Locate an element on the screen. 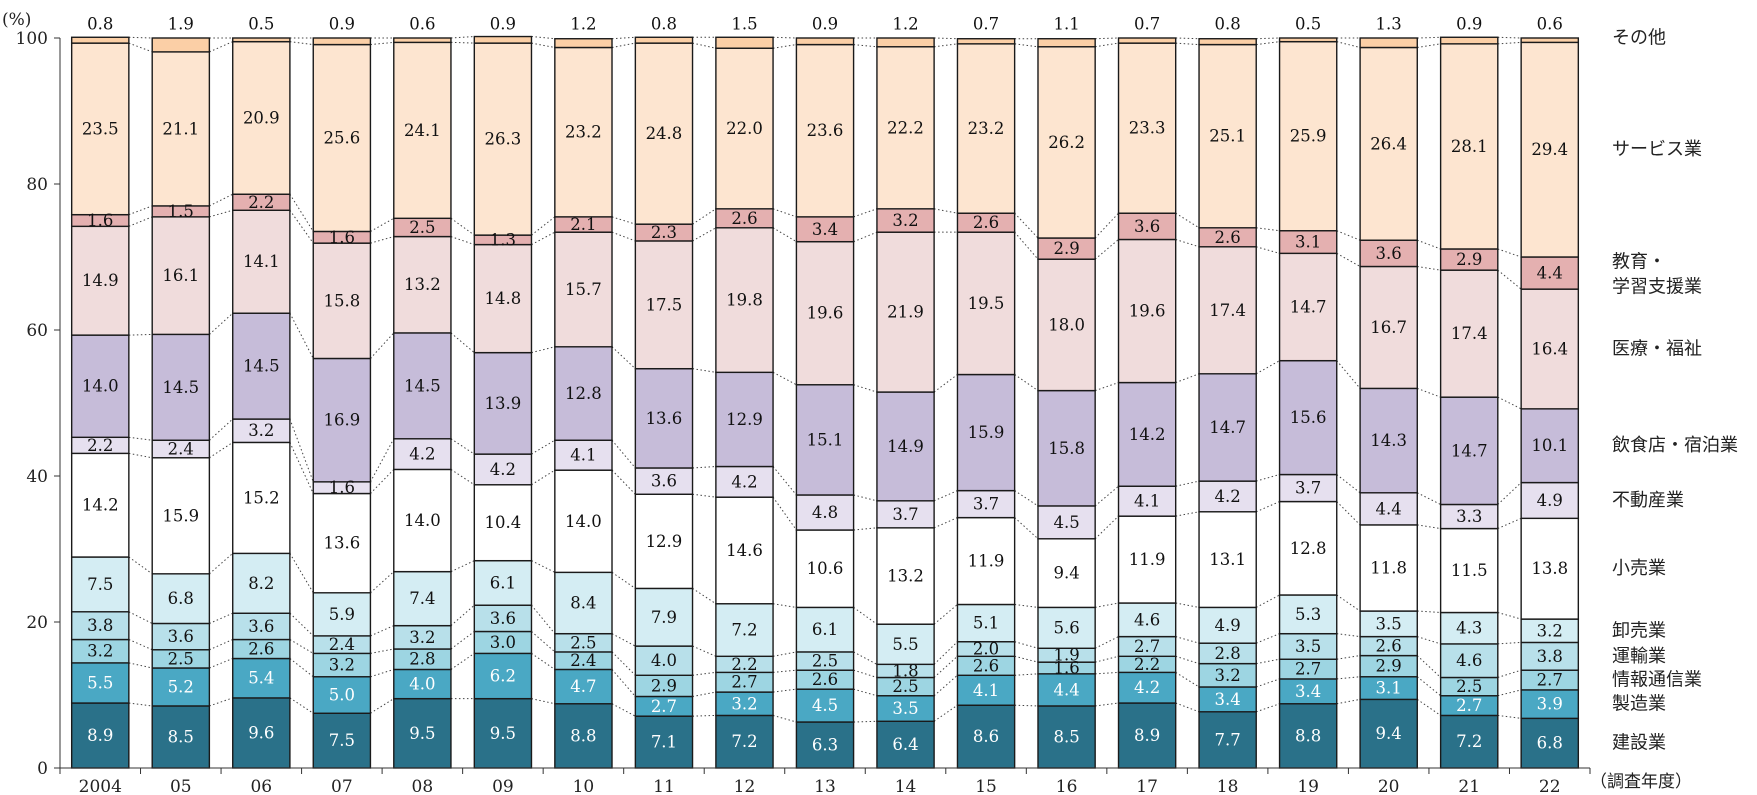 The width and height of the screenshot is (1757, 795). data-label: 0.9 is located at coordinates (825, 24).